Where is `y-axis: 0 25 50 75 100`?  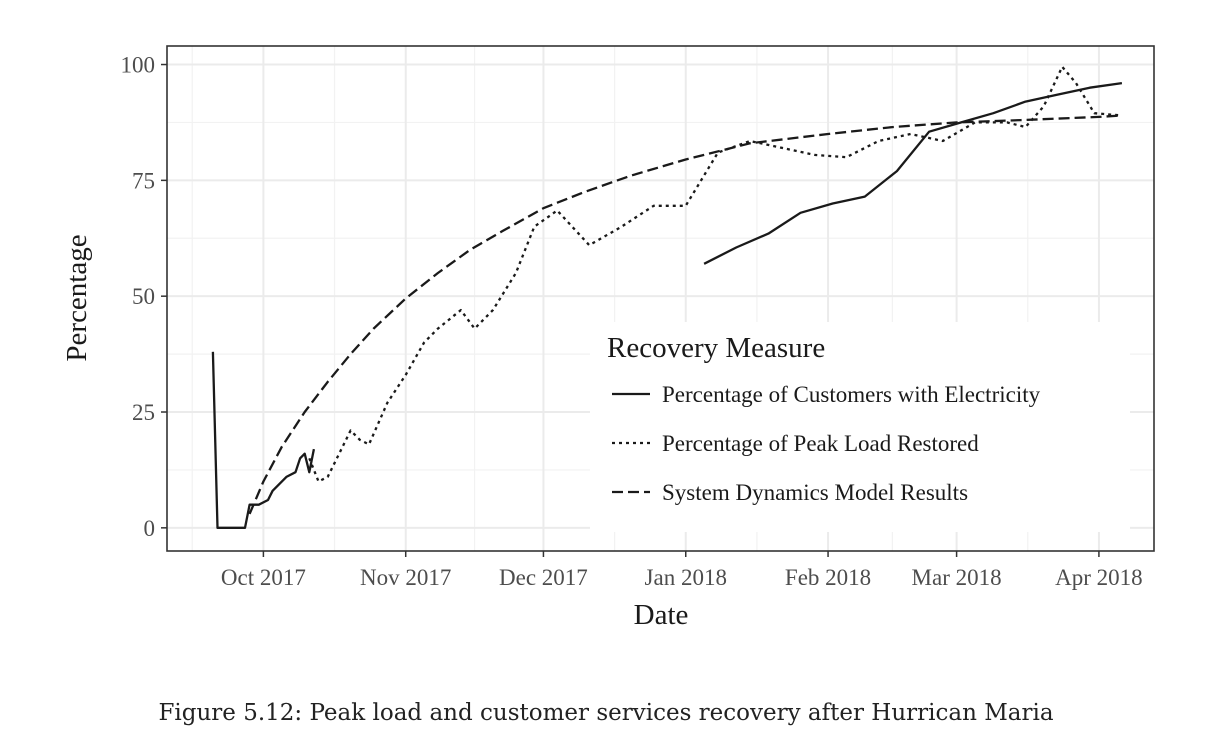
y-axis: 0 25 50 75 100 is located at coordinates (144, 297).